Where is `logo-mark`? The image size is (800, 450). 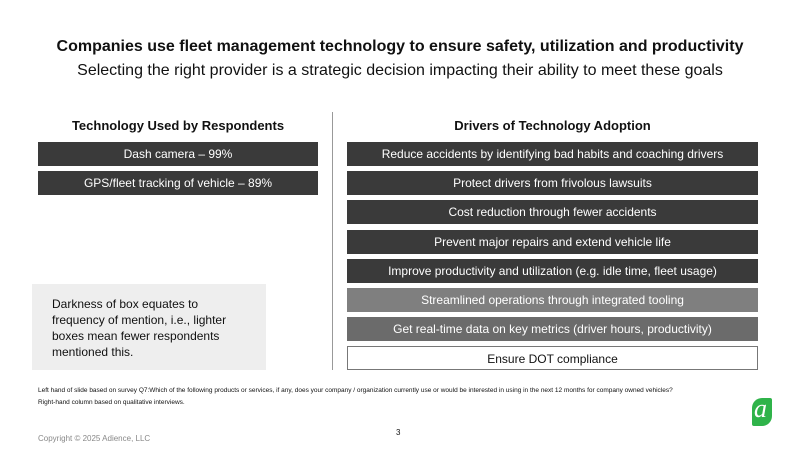
logo-mark is located at coordinates (762, 412).